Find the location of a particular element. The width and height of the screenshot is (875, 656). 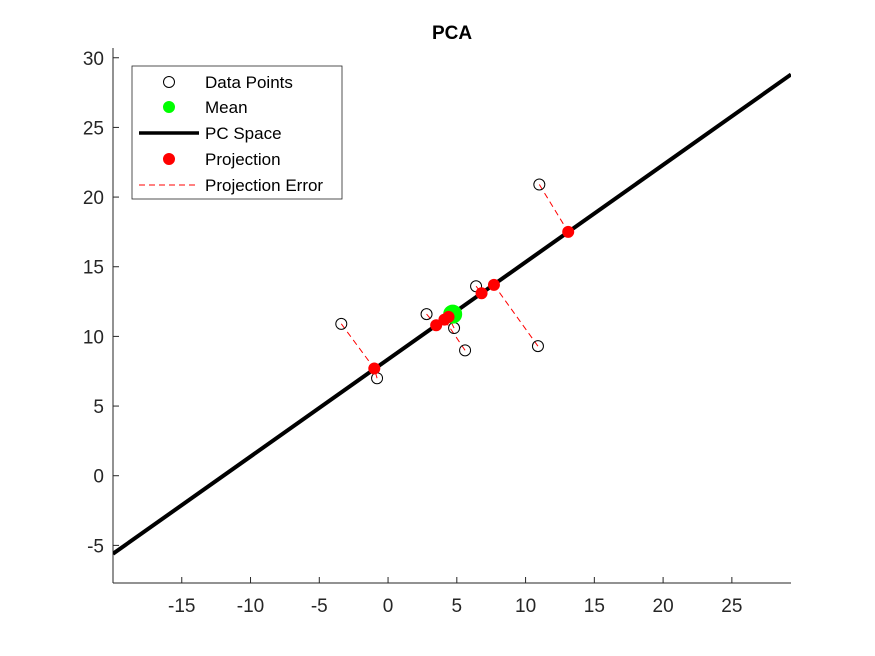

y-tick-label: -5 is located at coordinates (95, 546).